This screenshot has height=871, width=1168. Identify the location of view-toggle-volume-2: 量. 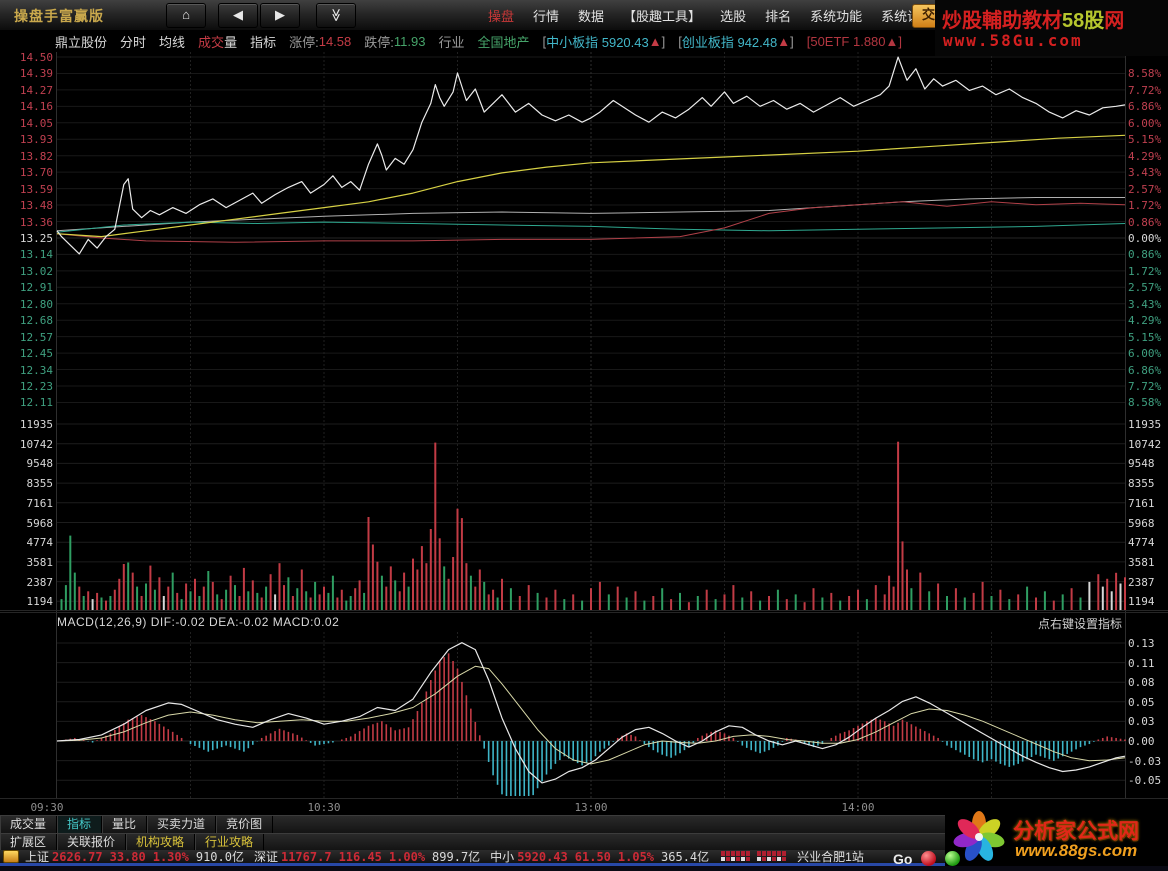
(231, 42).